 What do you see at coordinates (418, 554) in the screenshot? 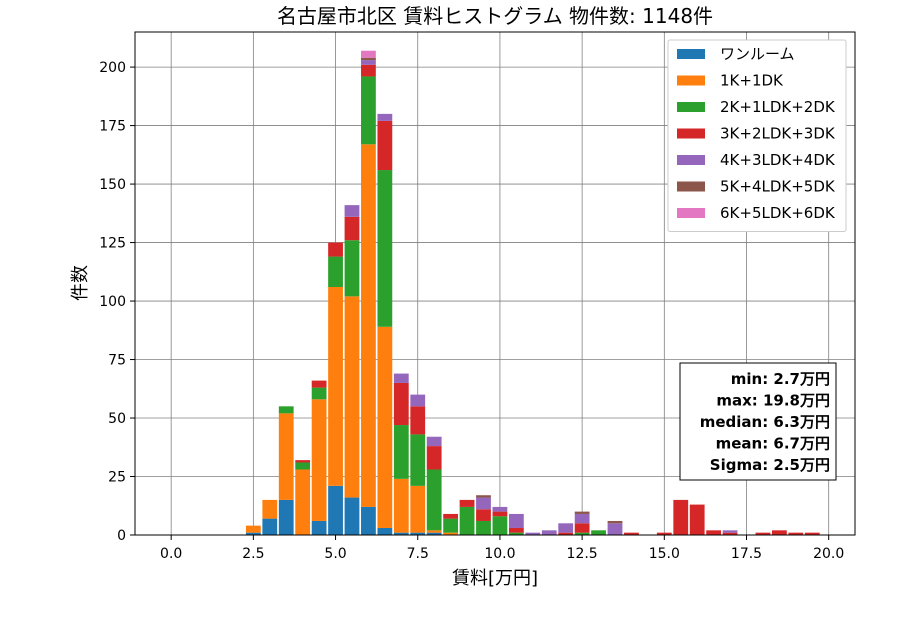
I see `x-tick-label-3: 7.5` at bounding box center [418, 554].